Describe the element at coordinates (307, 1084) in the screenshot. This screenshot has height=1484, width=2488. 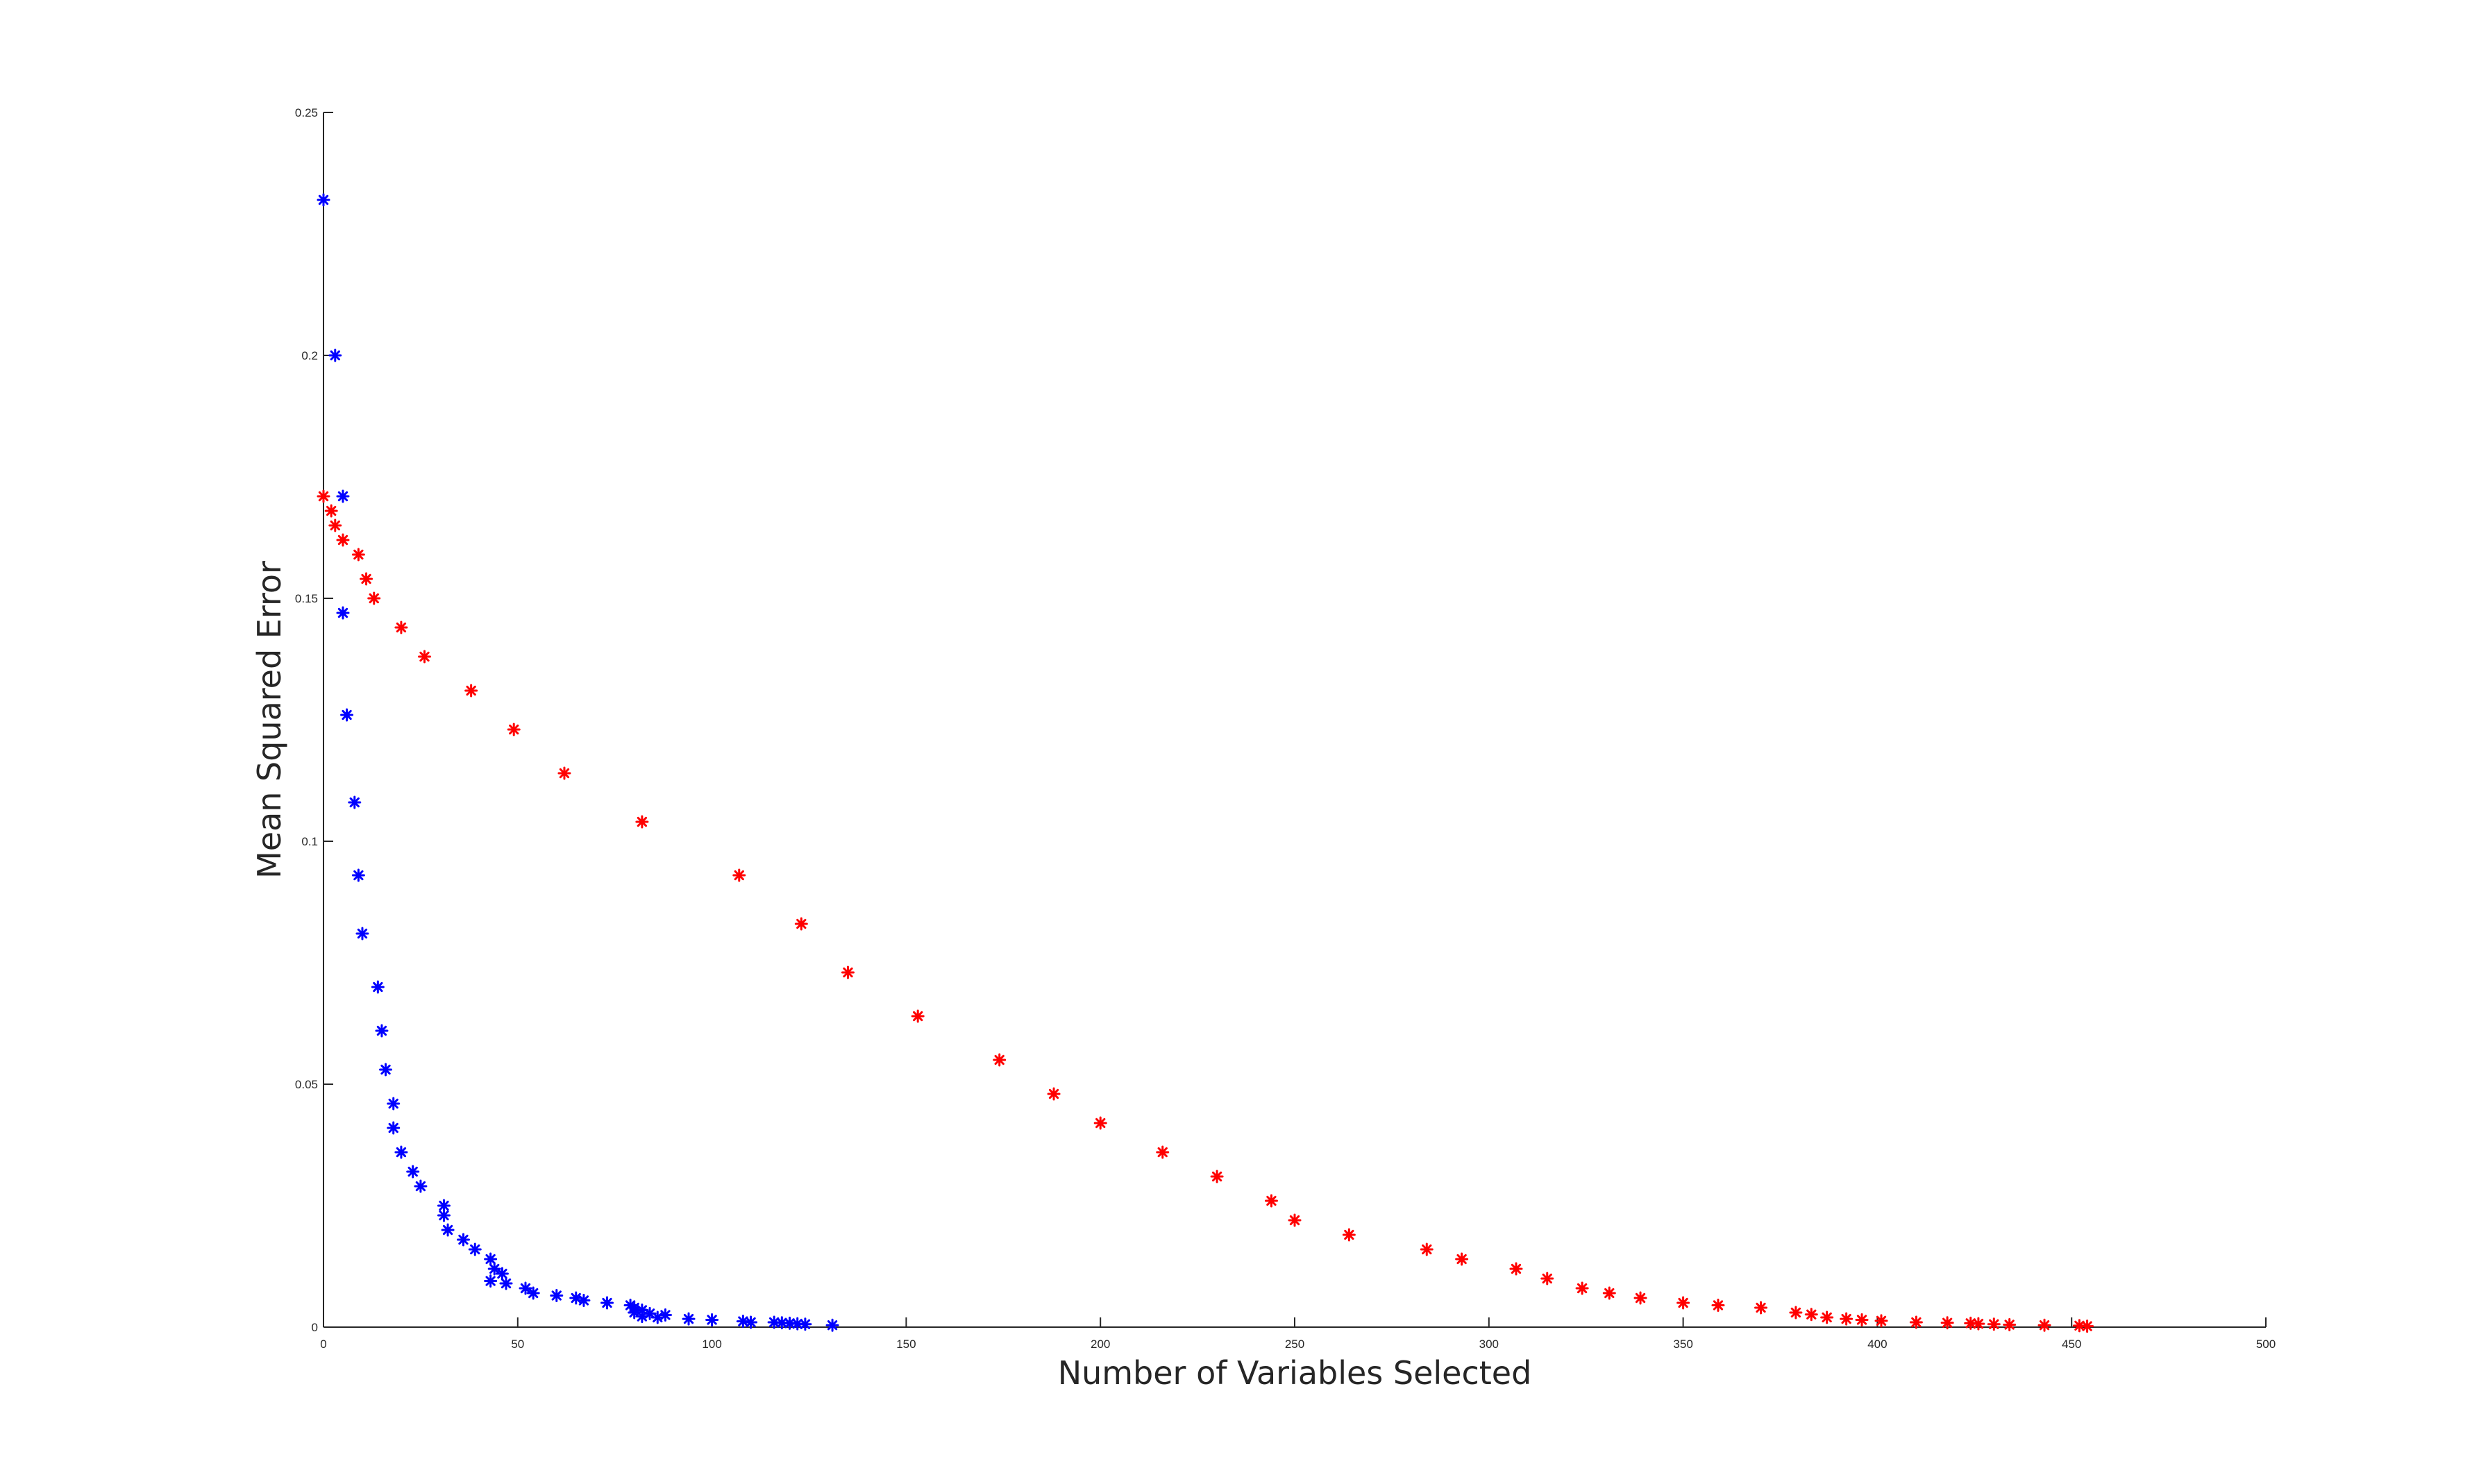
I see `y-tick-label: 0.05` at that location.